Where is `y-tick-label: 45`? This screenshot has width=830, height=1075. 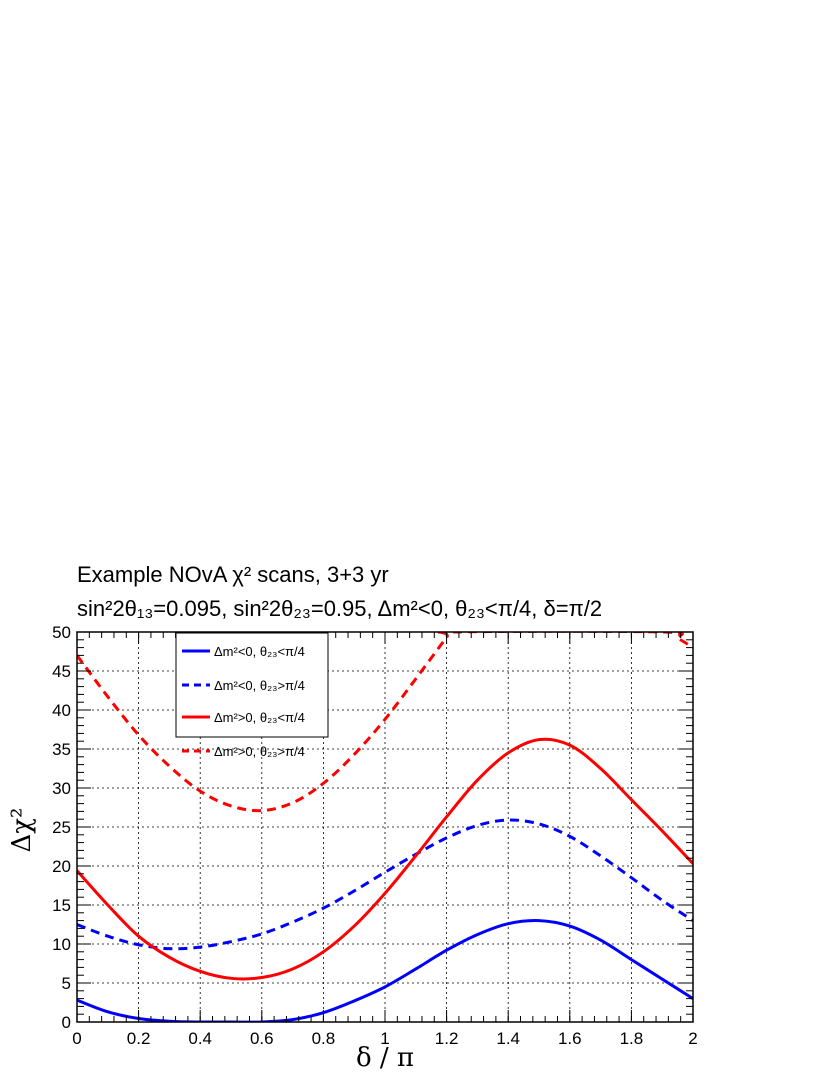 y-tick-label: 45 is located at coordinates (61, 671).